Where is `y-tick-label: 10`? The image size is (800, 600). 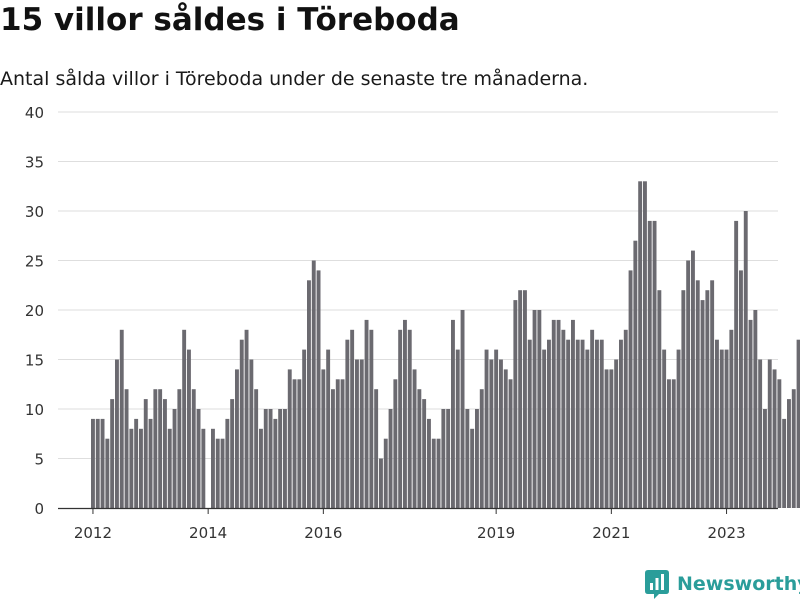
y-tick-label: 10 is located at coordinates (34, 410).